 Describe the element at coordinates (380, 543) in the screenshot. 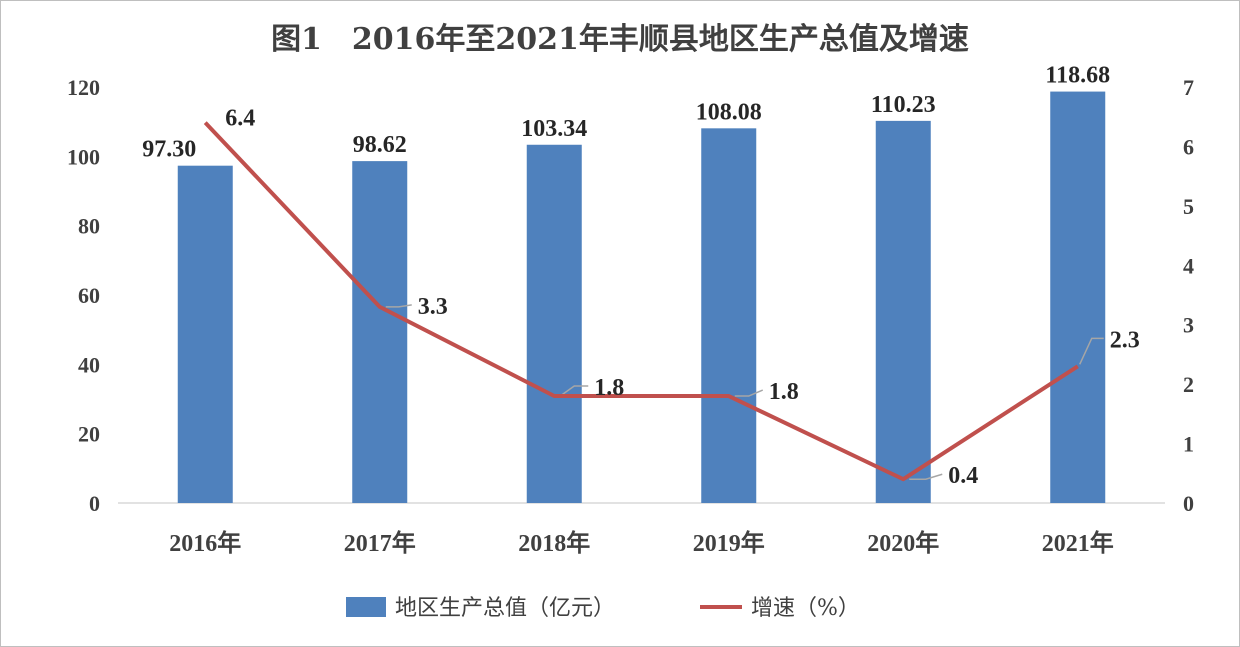

I see `category-label: 2017年` at that location.